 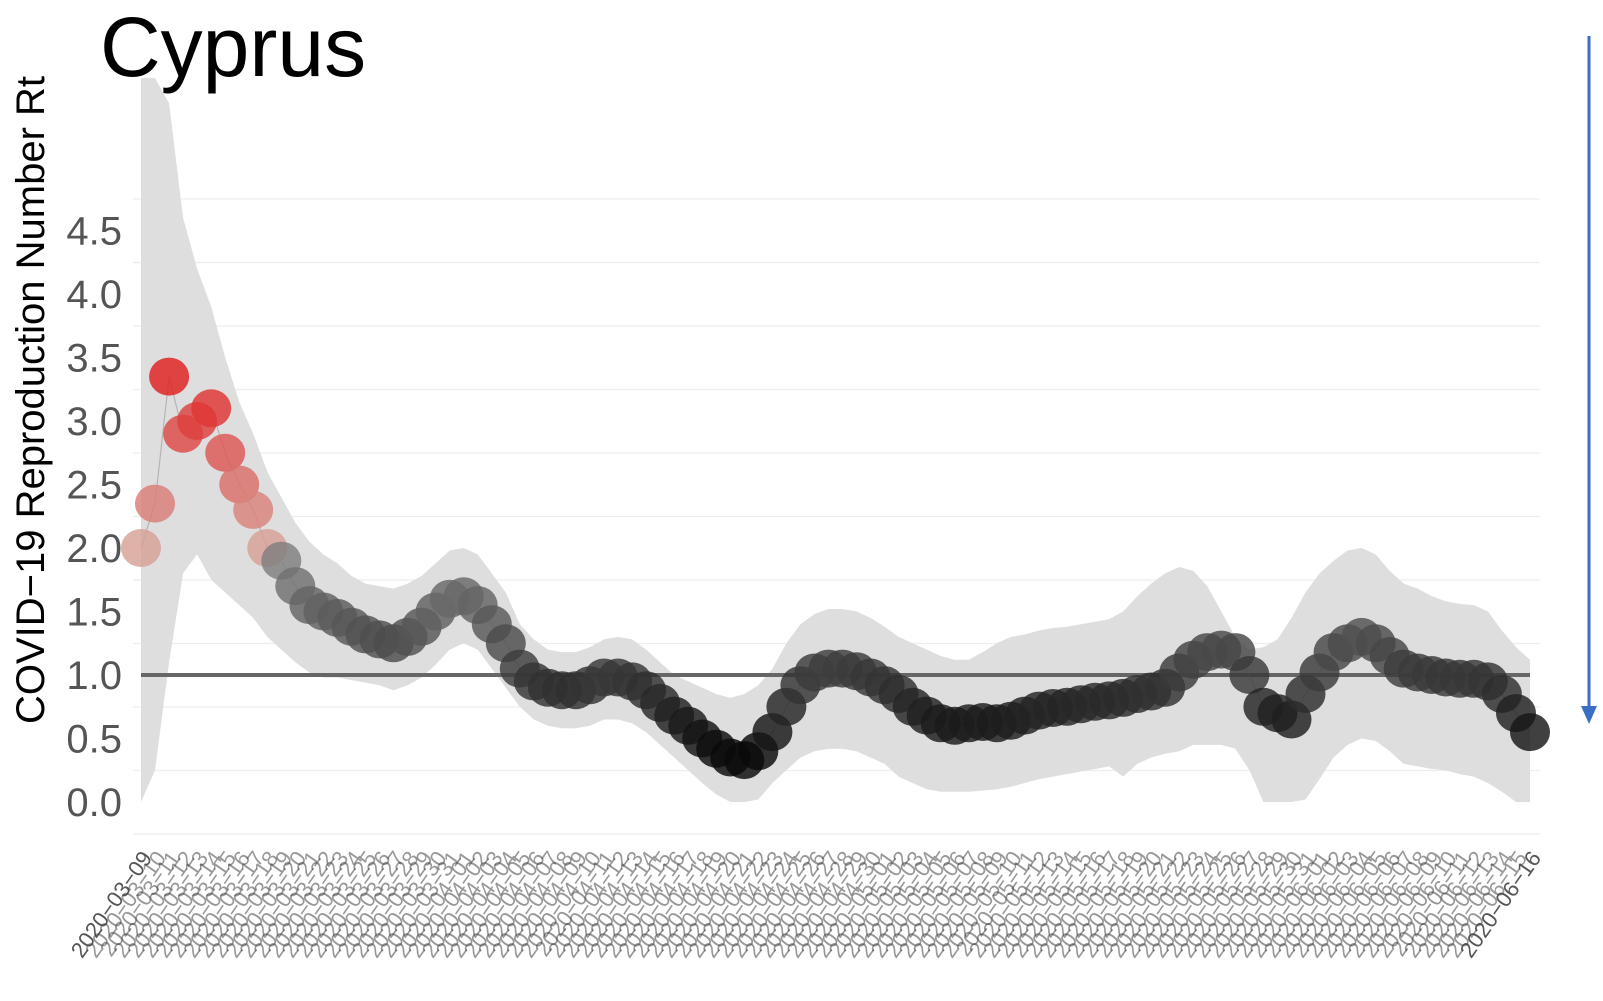 I want to click on y-tick-label: 0.5, so click(x=94, y=740).